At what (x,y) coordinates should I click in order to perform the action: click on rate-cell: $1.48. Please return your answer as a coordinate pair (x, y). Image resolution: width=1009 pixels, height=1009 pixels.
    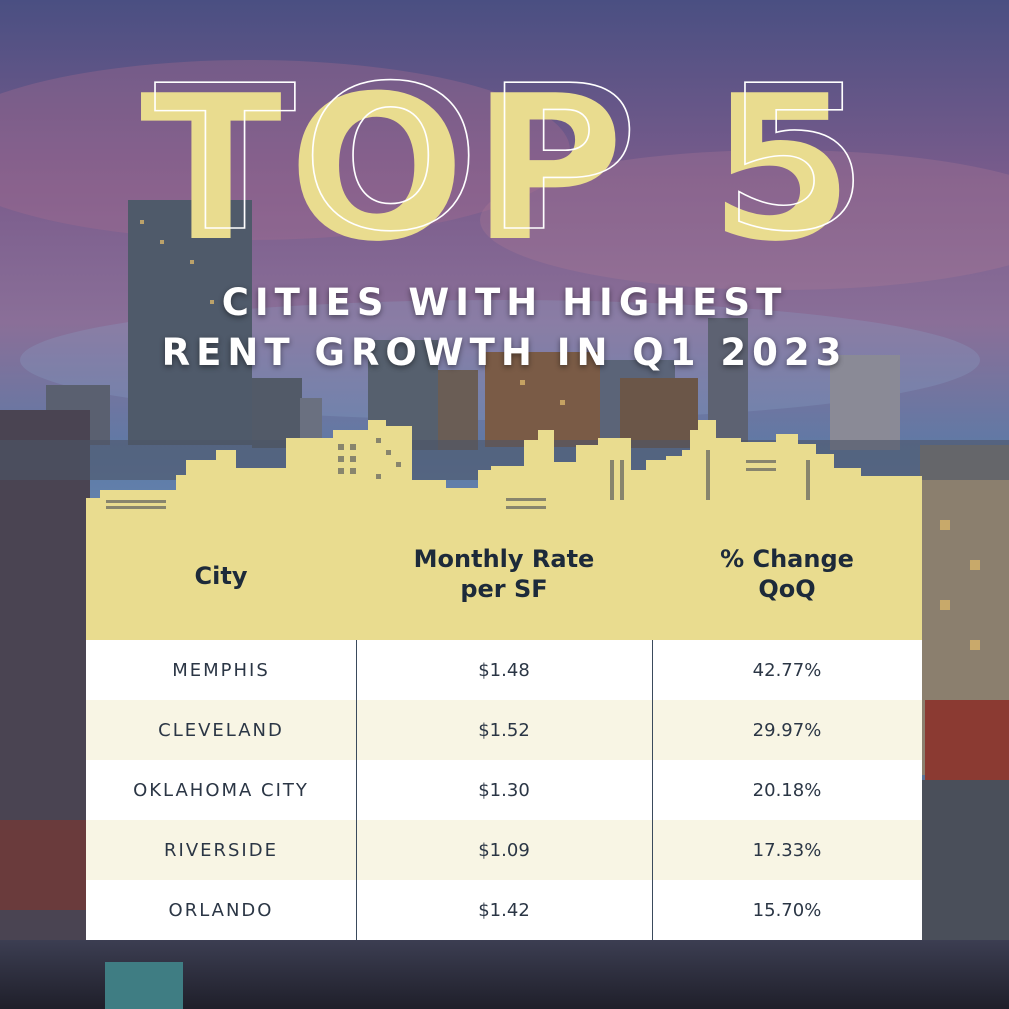
    Looking at the image, I should click on (504, 670).